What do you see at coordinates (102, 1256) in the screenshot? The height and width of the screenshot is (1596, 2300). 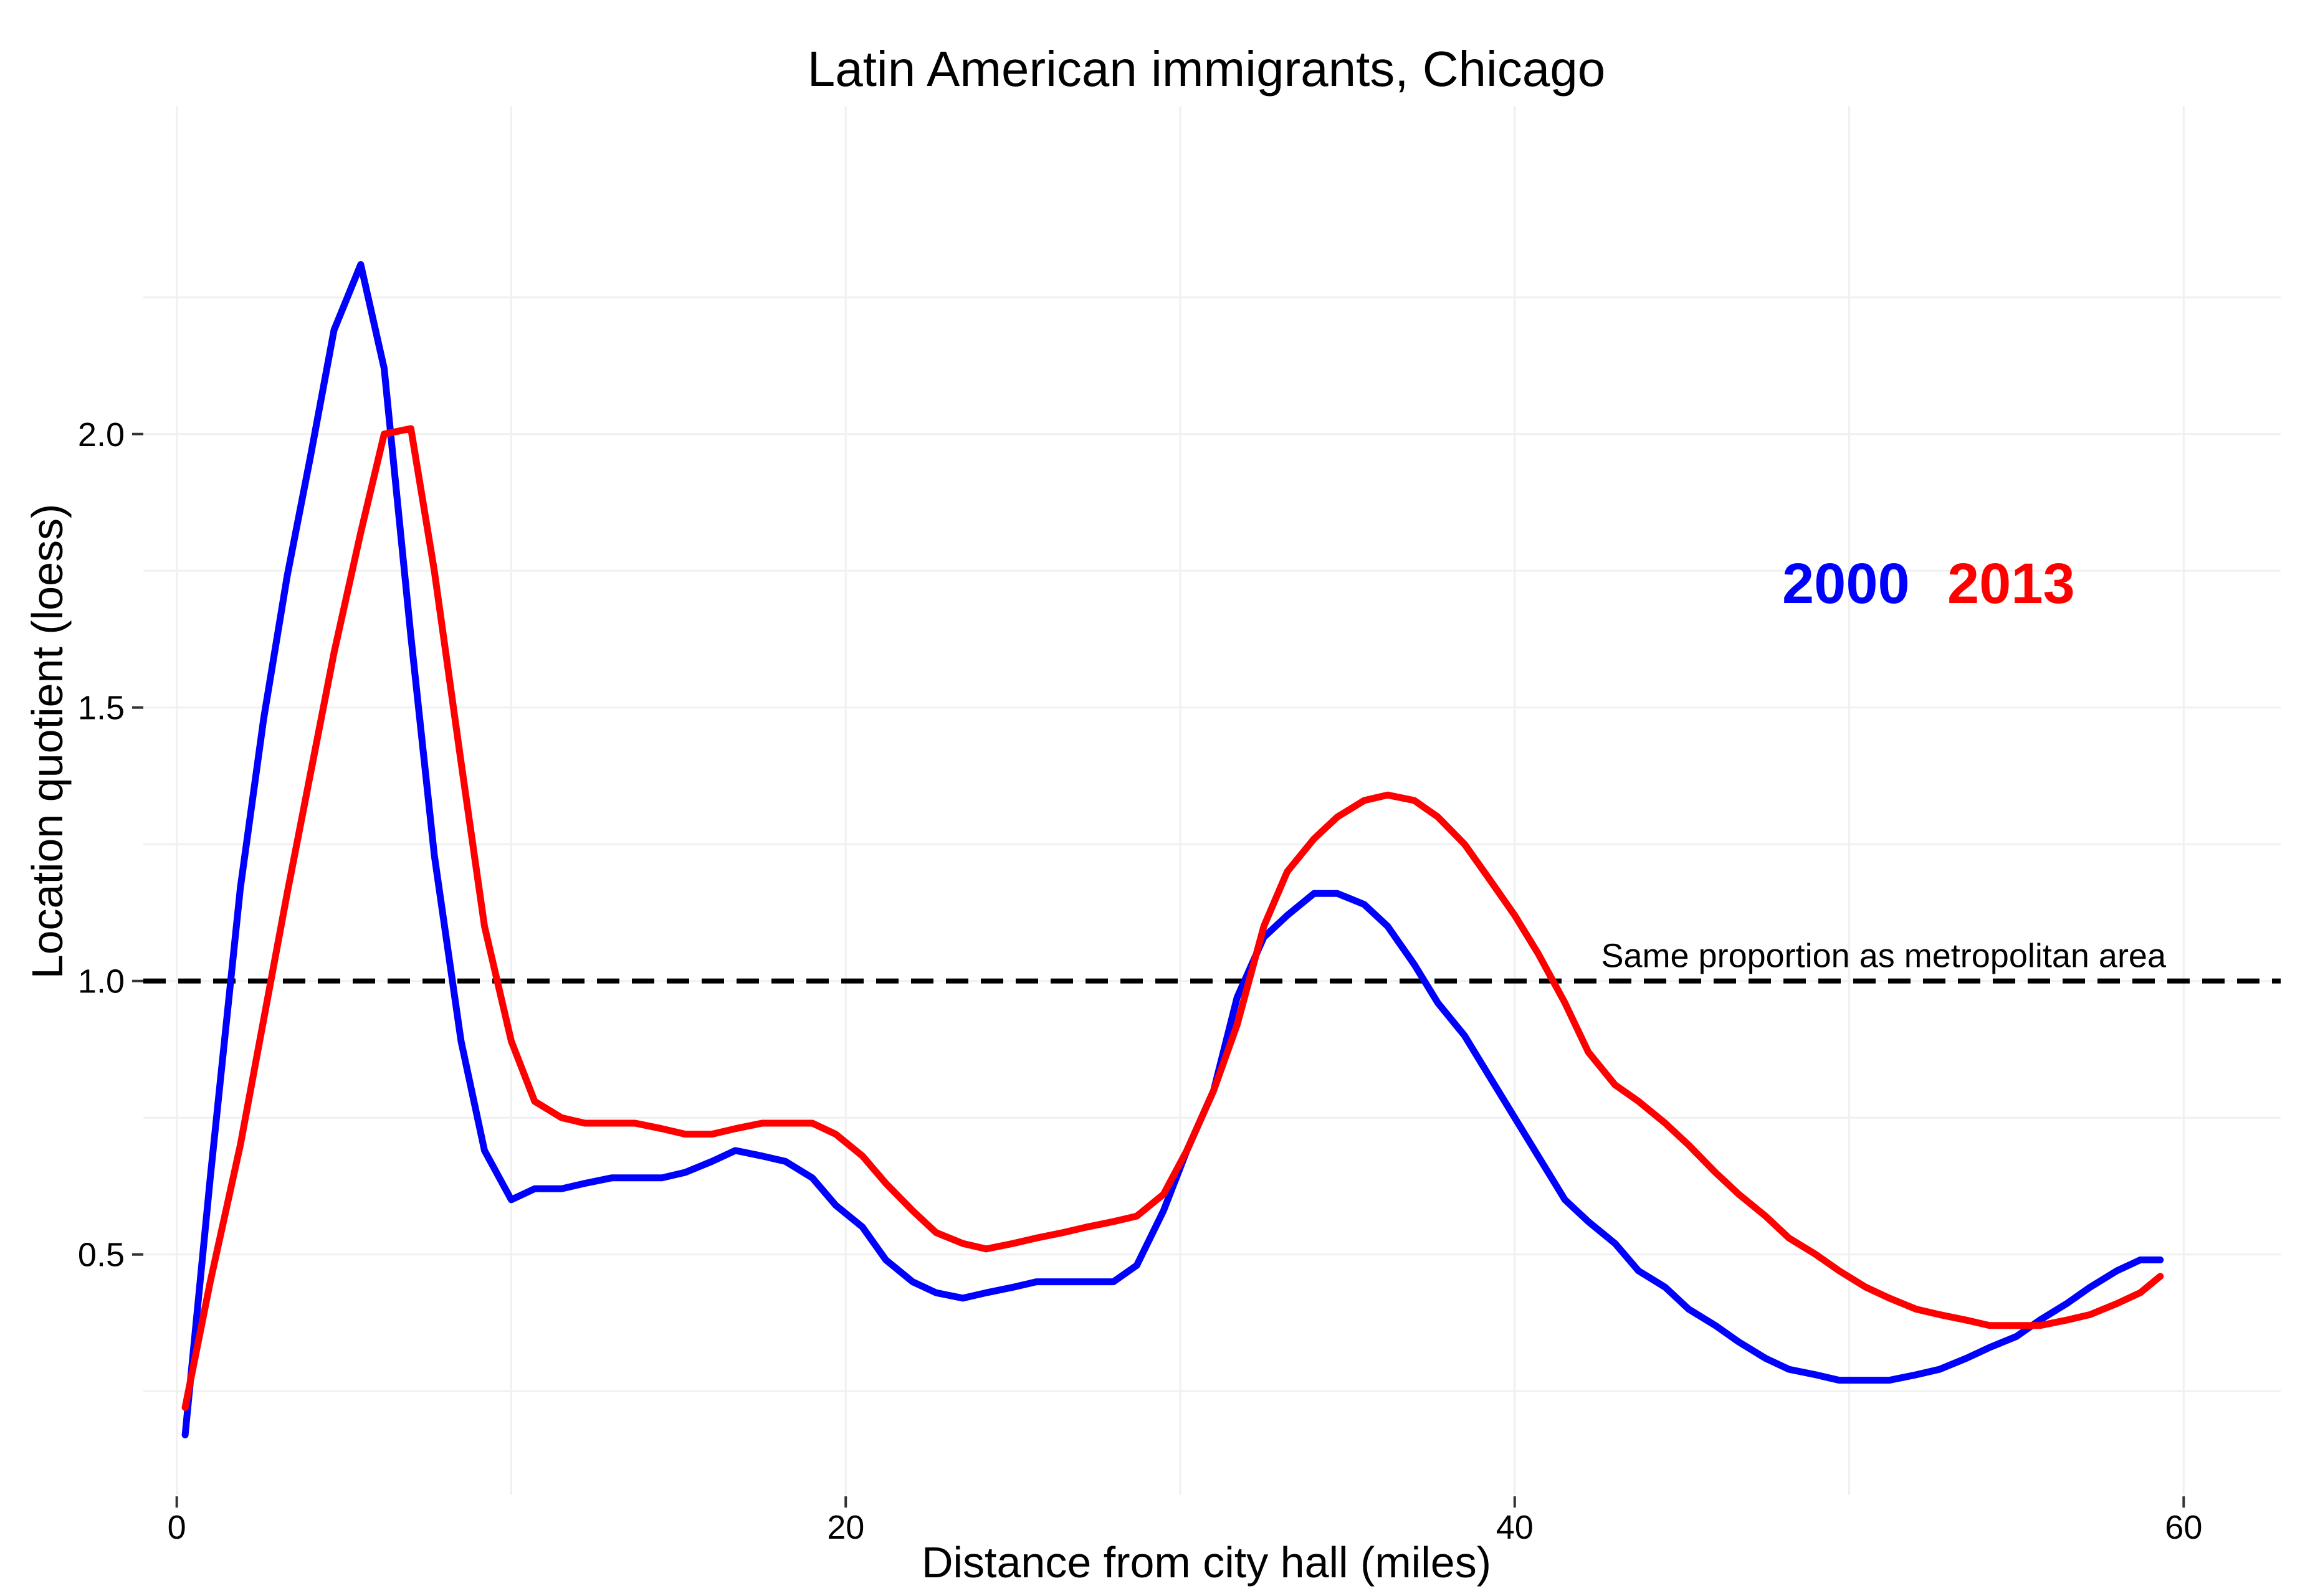 I see `y-tick-label: 0.5` at bounding box center [102, 1256].